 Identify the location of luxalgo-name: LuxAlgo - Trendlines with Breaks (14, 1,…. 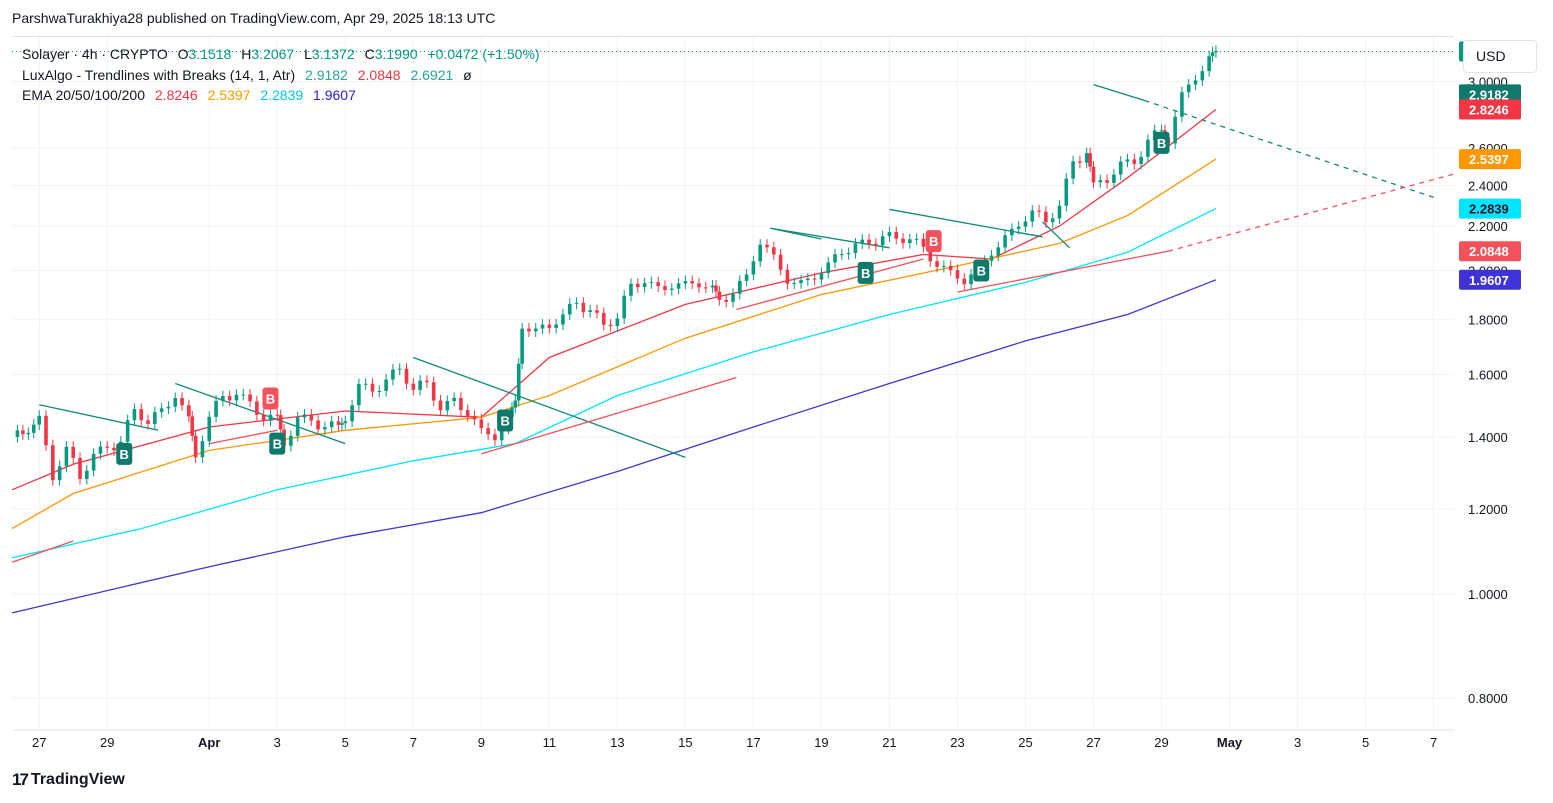
(159, 74).